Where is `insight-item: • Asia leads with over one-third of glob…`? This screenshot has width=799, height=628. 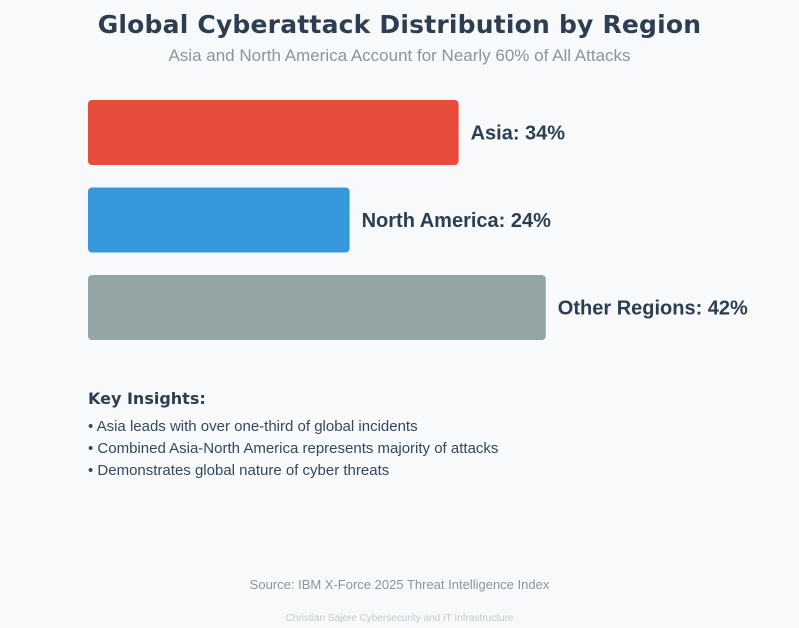
insight-item: • Asia leads with over one-third of glob… is located at coordinates (253, 426).